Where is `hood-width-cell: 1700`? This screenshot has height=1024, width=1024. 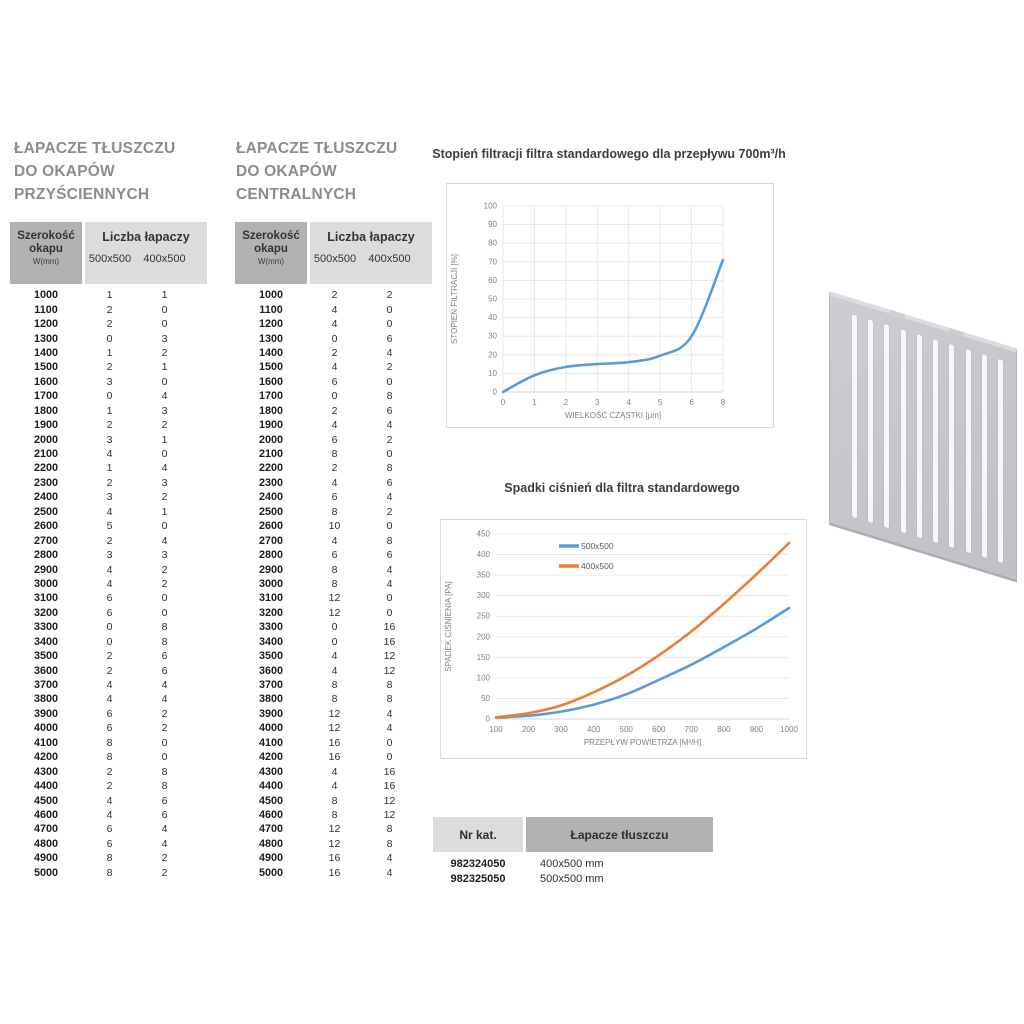 hood-width-cell: 1700 is located at coordinates (271, 396).